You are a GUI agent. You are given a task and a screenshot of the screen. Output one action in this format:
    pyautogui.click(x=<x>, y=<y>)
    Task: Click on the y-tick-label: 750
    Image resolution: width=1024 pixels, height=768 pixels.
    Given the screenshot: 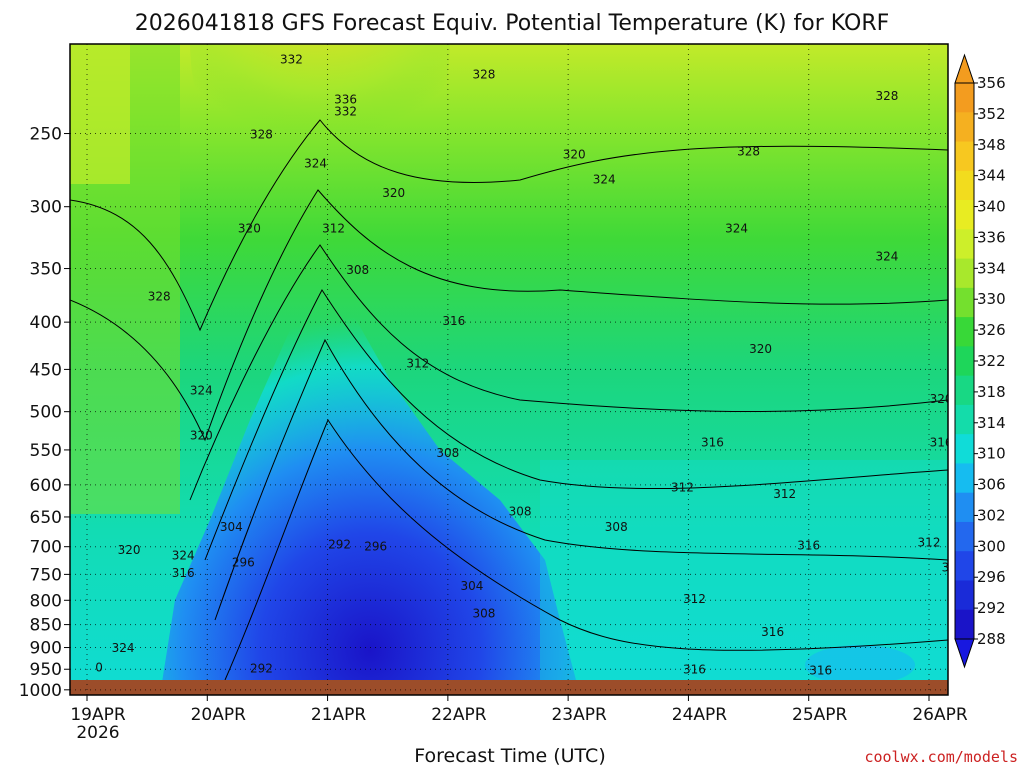 What is the action you would take?
    pyautogui.click(x=46, y=575)
    